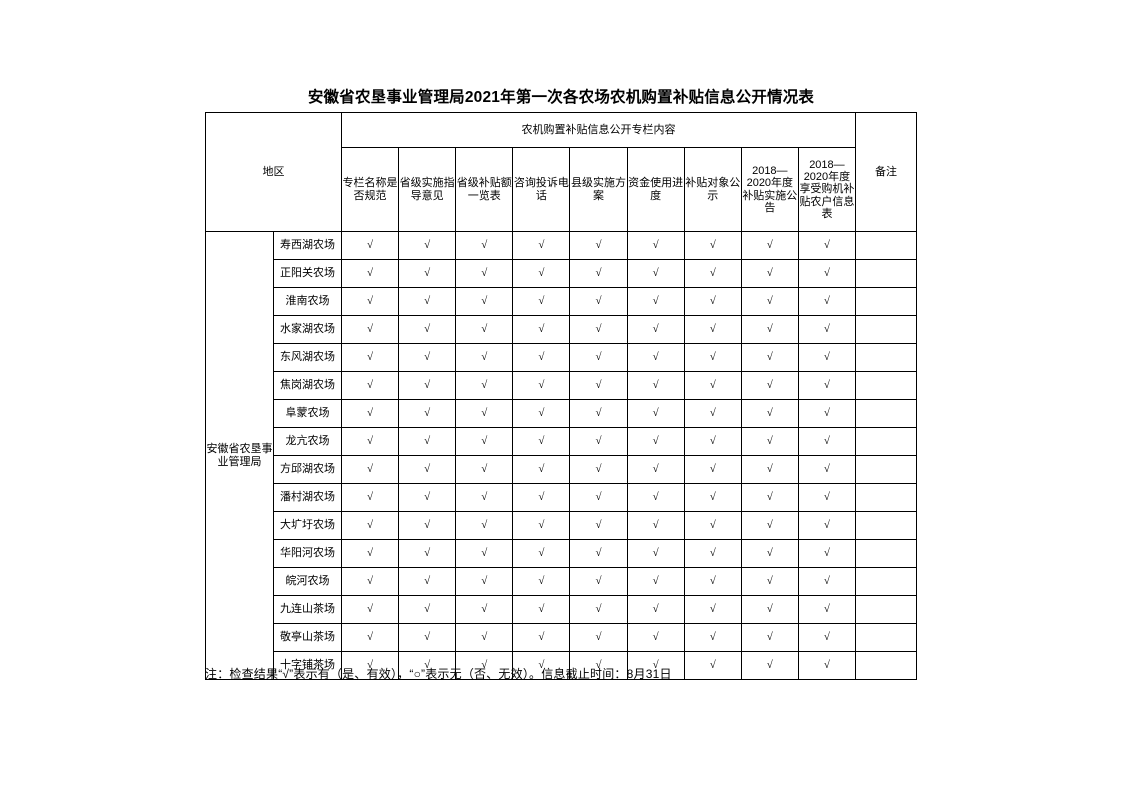 Image resolution: width=1122 pixels, height=794 pixels. I want to click on farm-name-cell: 华阳河农场, so click(307, 553).